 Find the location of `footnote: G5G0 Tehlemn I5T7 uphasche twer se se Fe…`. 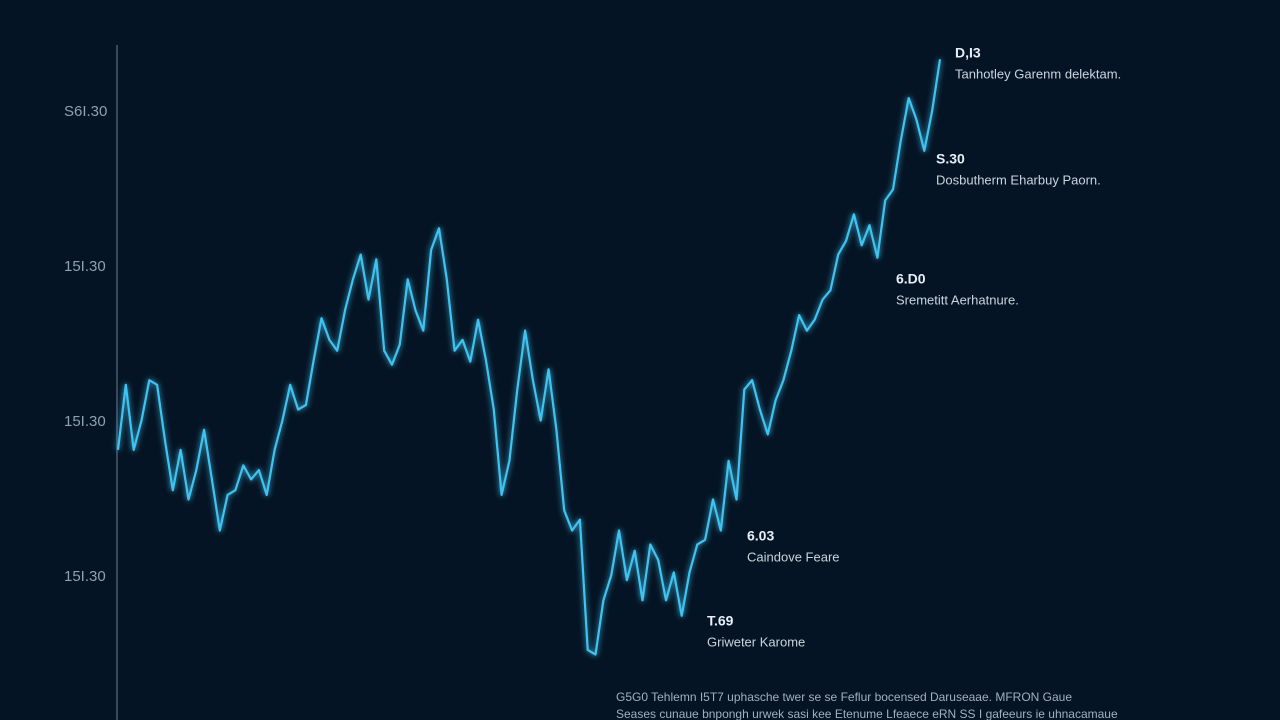

footnote: G5G0 Tehlemn I5T7 uphasche twer se se Fe… is located at coordinates (844, 697).